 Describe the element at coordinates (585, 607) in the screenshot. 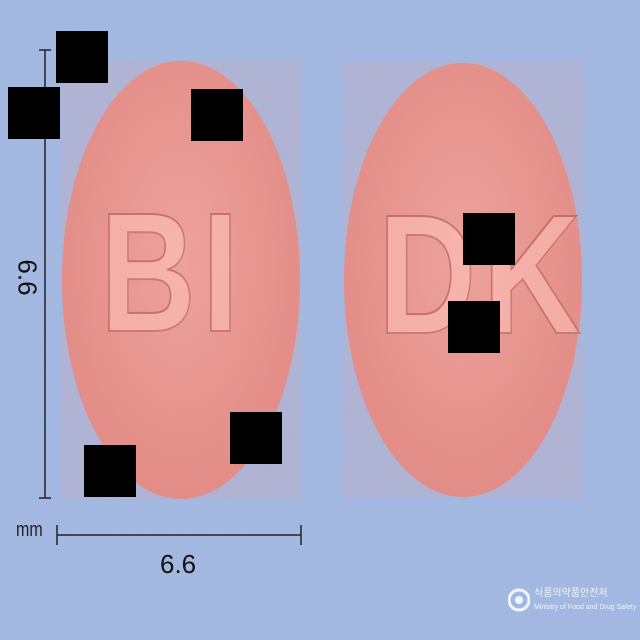

I see `watermark-subtitle: Ministry of Food and Drug Safety` at that location.